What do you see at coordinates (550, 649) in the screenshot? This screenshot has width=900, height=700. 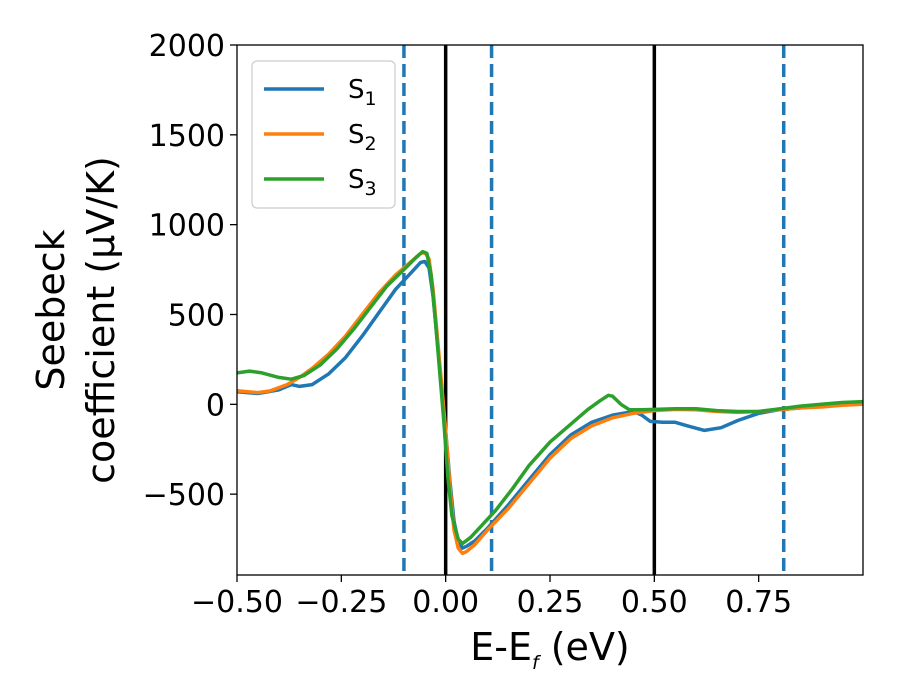 I see `x-axis-label: E-Ef (eV)` at bounding box center [550, 649].